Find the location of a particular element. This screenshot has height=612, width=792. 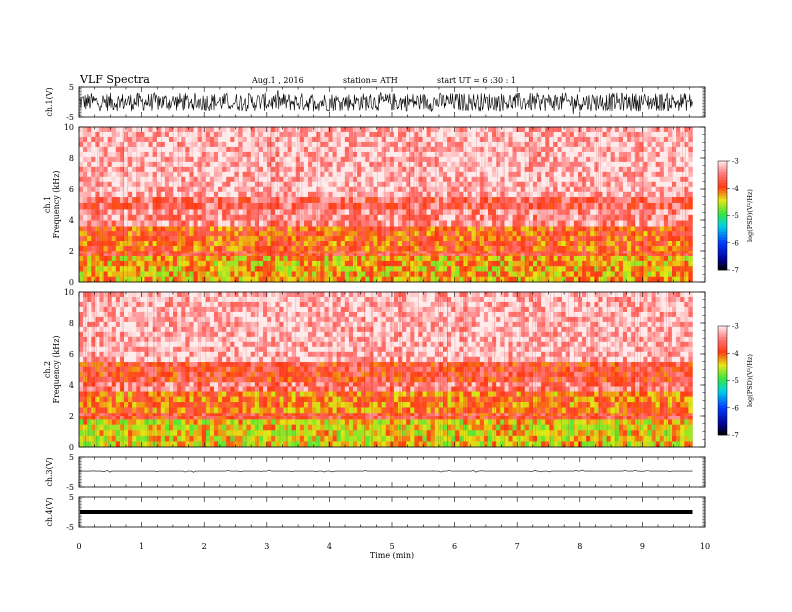

ch1-spectrogram-colorbar-tick-label: -6 is located at coordinates (735, 243).